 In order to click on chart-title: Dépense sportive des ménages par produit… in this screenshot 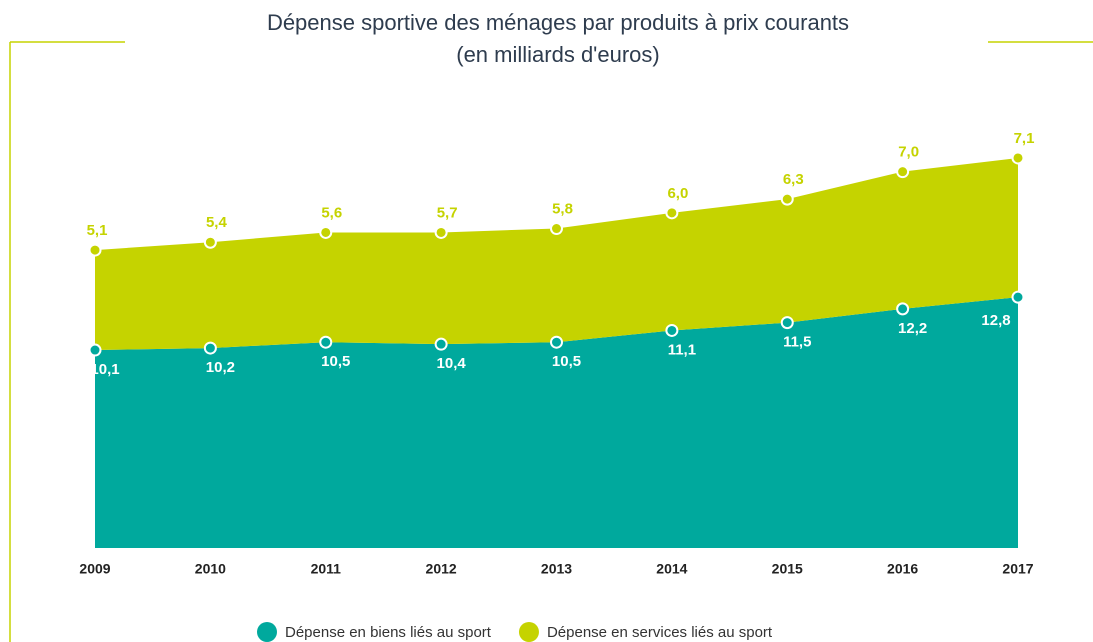, I will do `click(558, 22)`.